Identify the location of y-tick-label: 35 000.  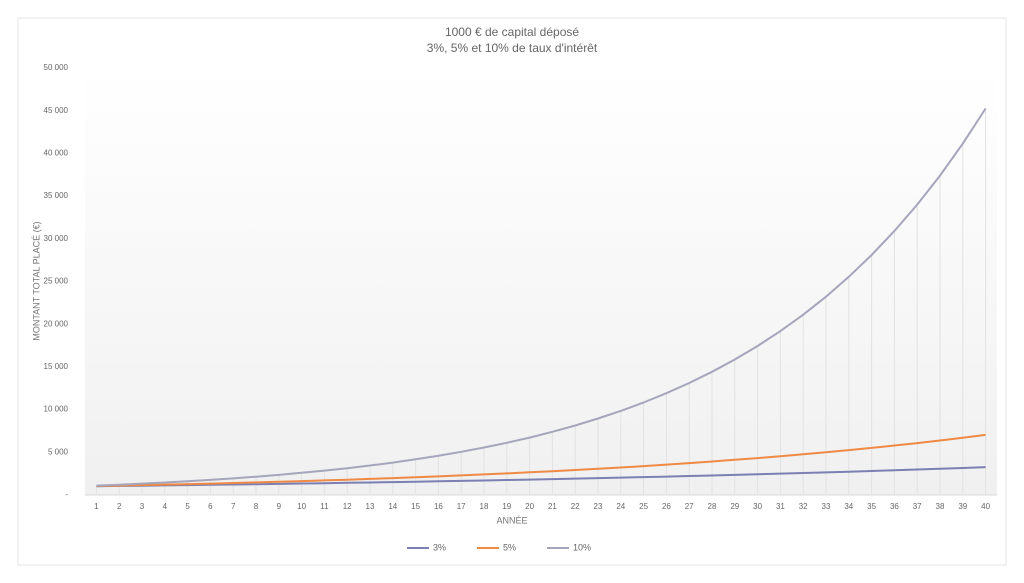
(56, 195).